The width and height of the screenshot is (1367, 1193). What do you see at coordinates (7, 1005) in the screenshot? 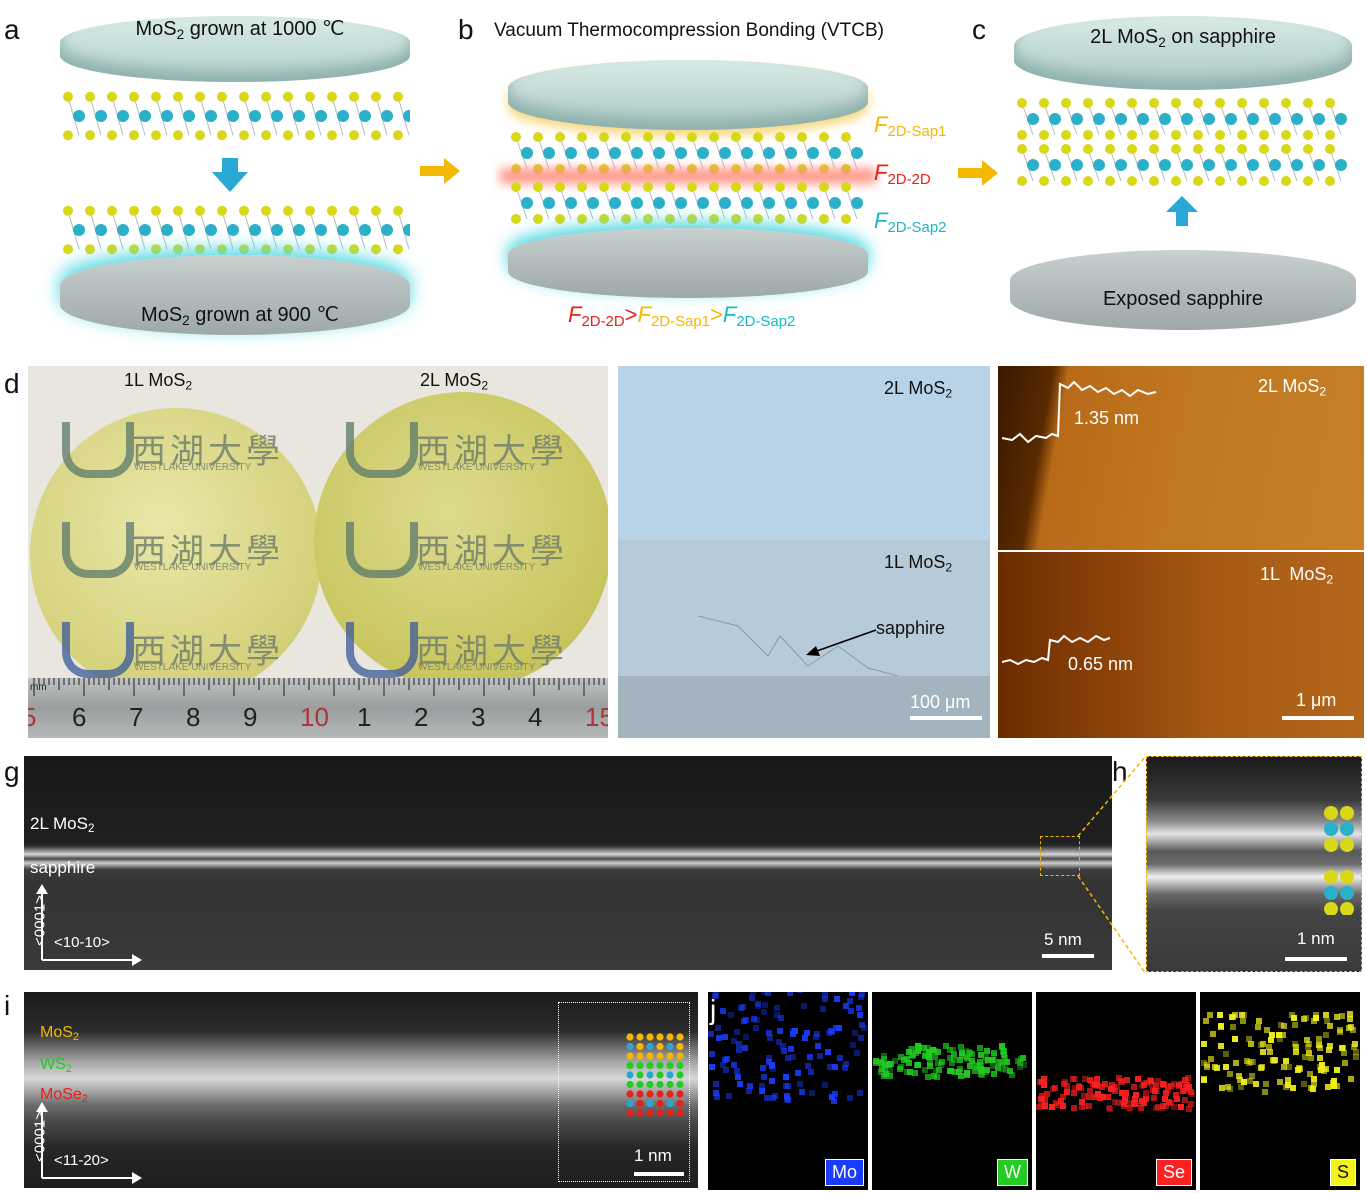
I see `panel-label-i: i` at bounding box center [7, 1005].